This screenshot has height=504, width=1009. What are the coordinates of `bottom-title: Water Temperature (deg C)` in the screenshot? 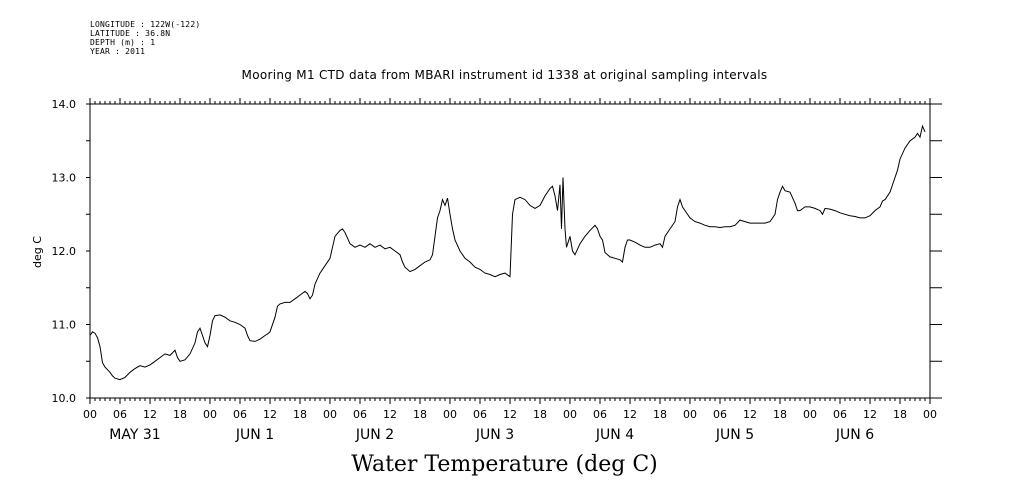 It's located at (504, 464).